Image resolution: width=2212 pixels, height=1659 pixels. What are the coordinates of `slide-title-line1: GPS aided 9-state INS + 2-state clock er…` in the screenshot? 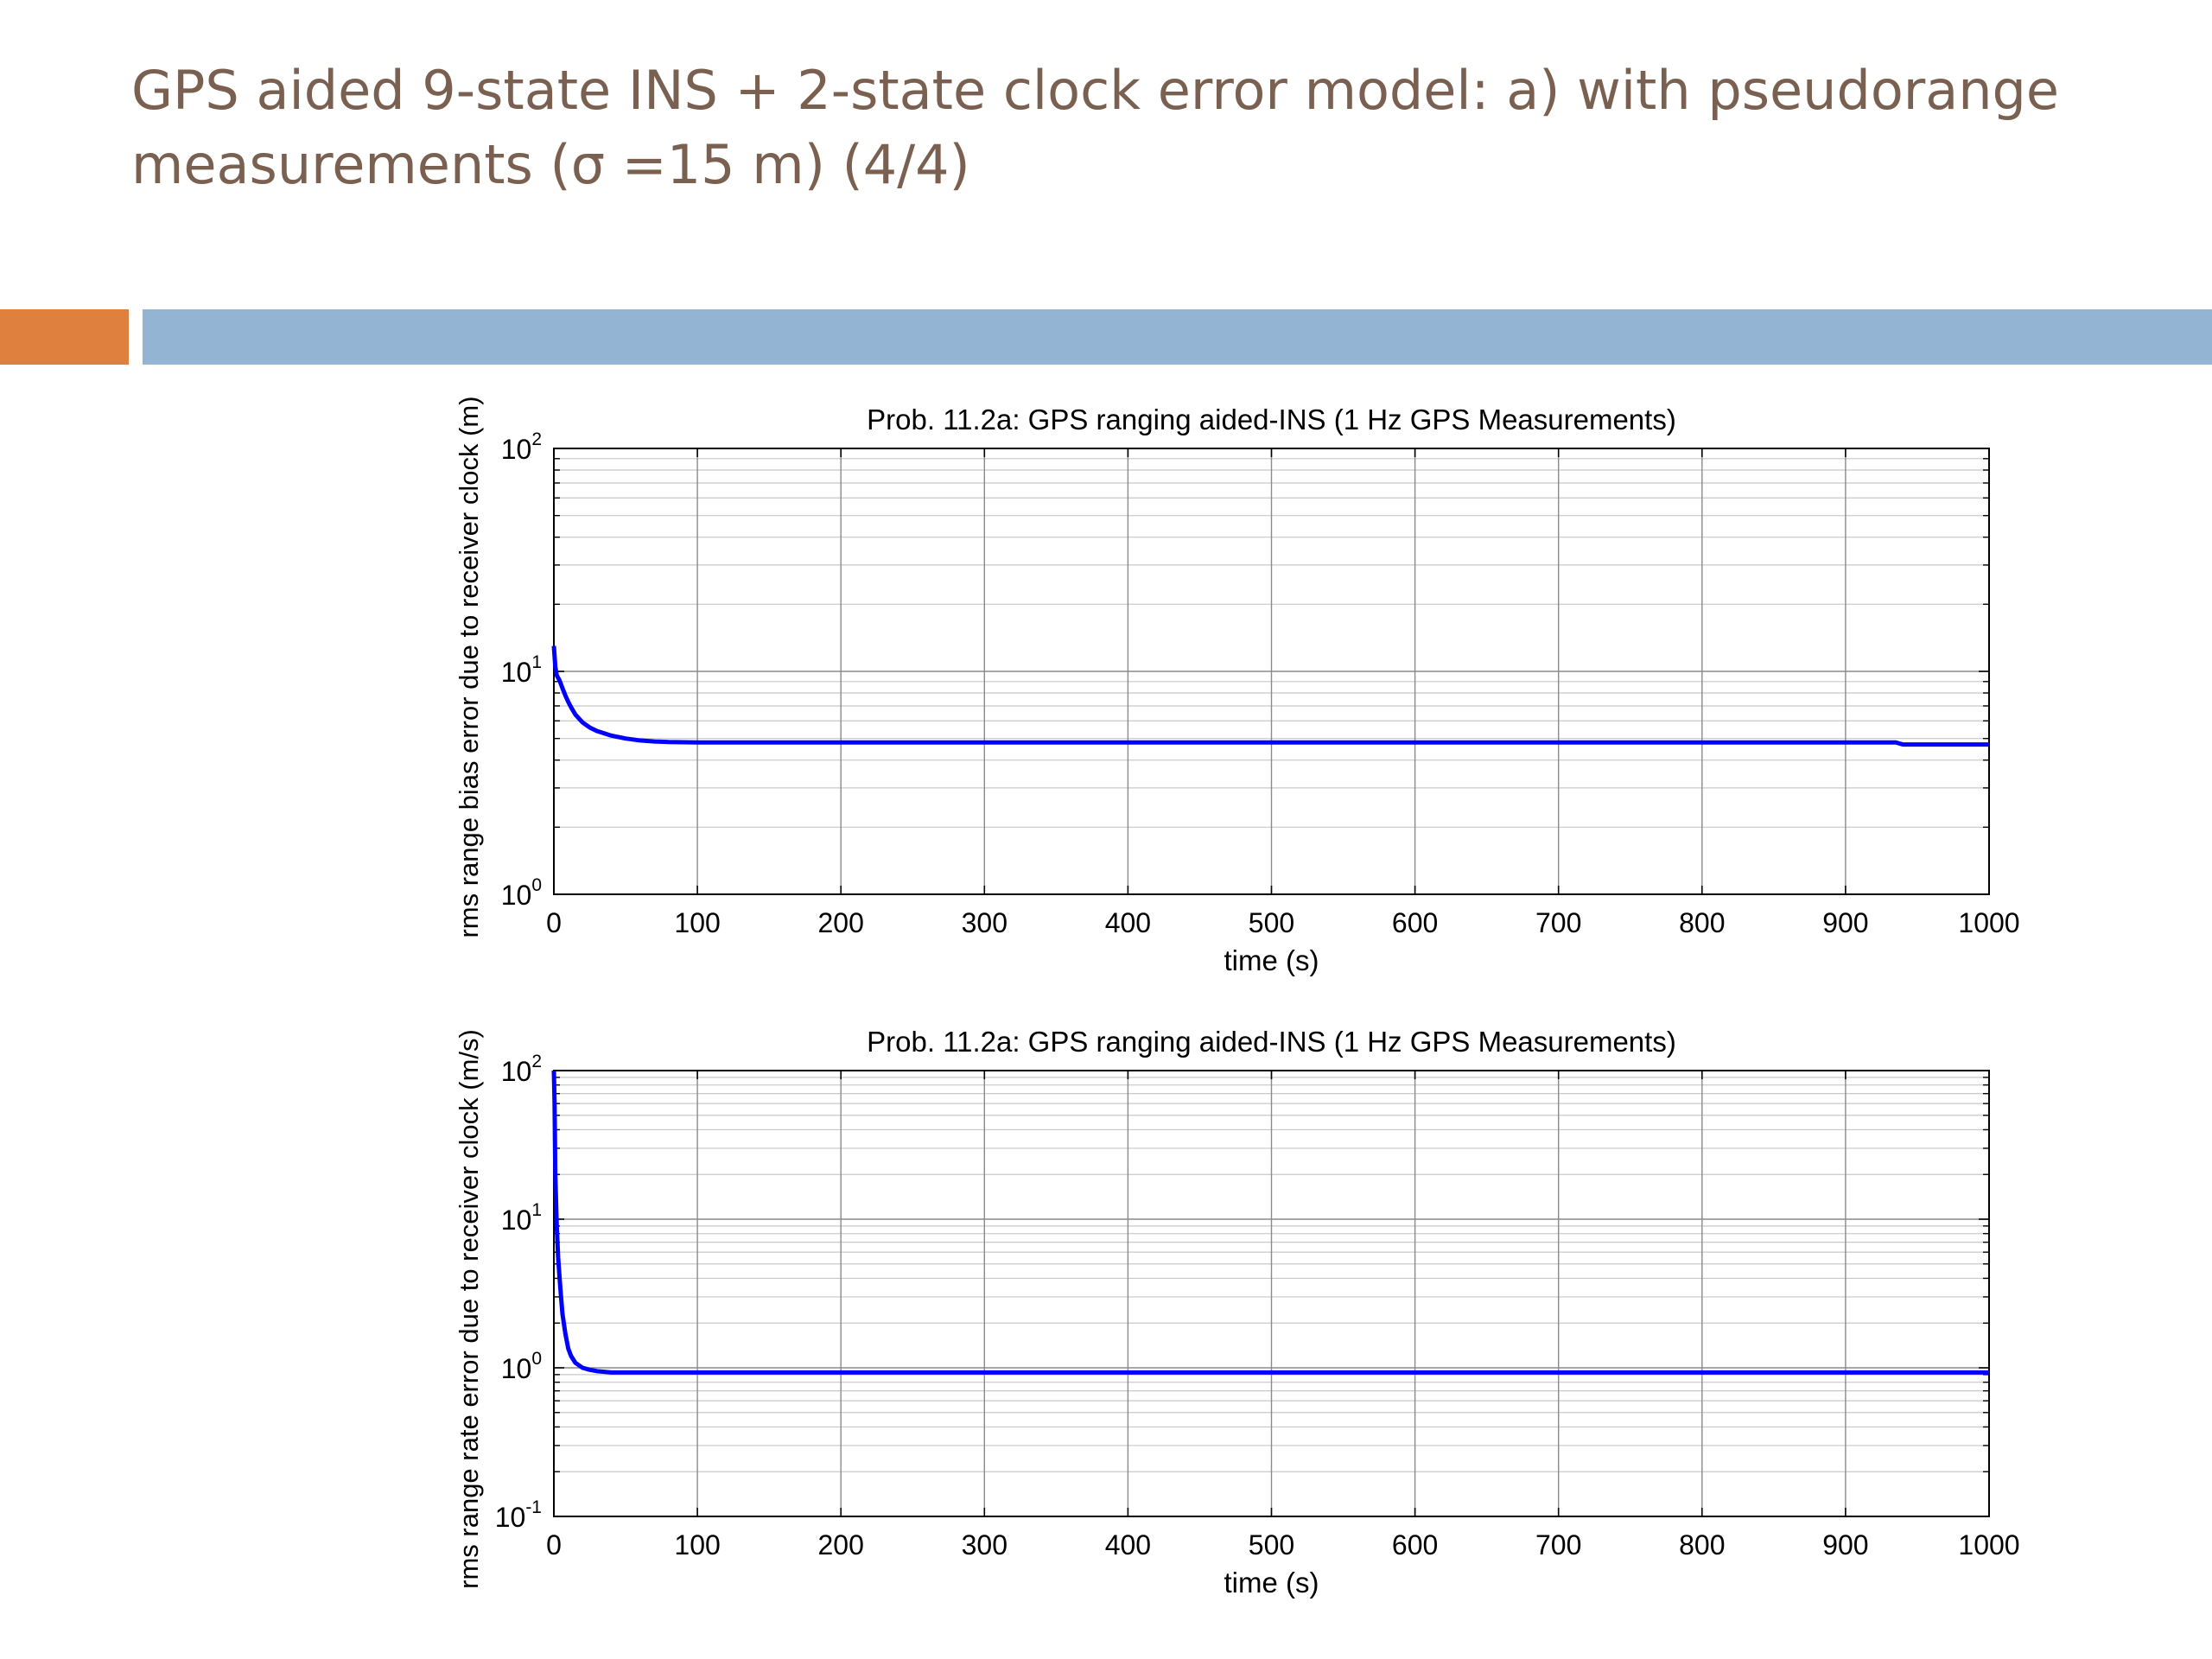 It's located at (1095, 90).